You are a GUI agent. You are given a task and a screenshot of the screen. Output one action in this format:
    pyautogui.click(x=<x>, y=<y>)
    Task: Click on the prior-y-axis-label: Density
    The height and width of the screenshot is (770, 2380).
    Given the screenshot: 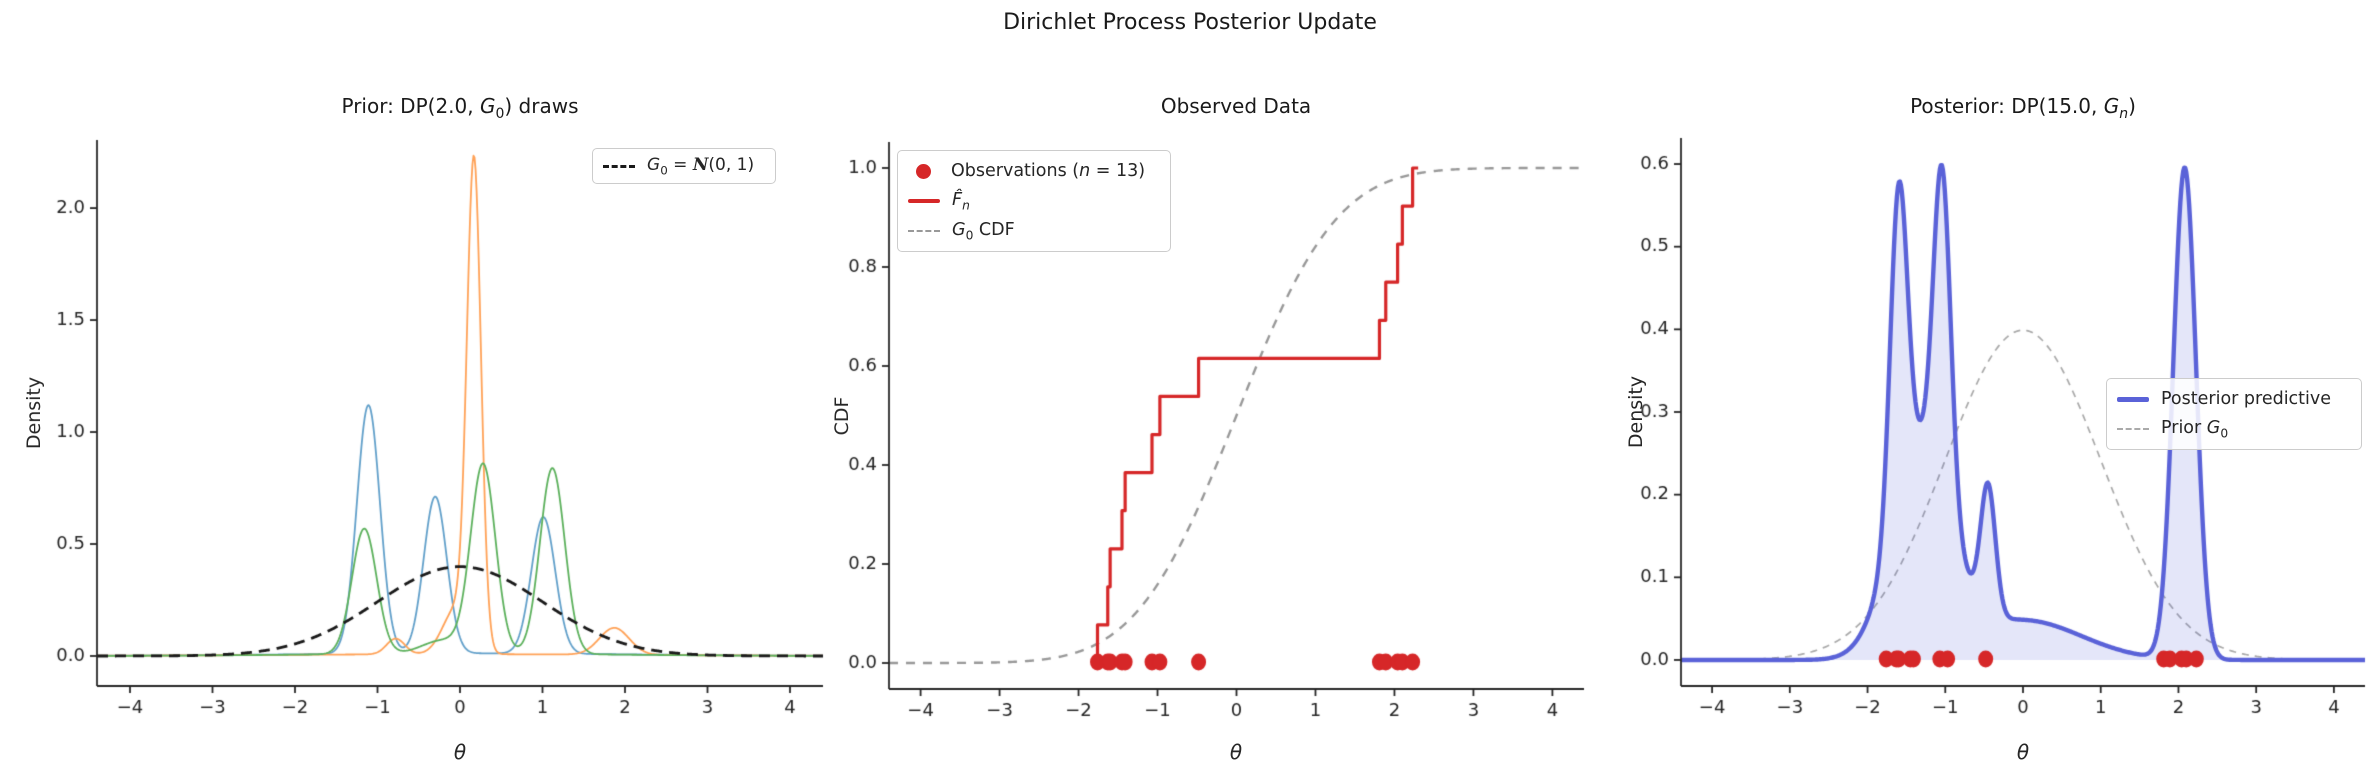 What is the action you would take?
    pyautogui.click(x=34, y=413)
    